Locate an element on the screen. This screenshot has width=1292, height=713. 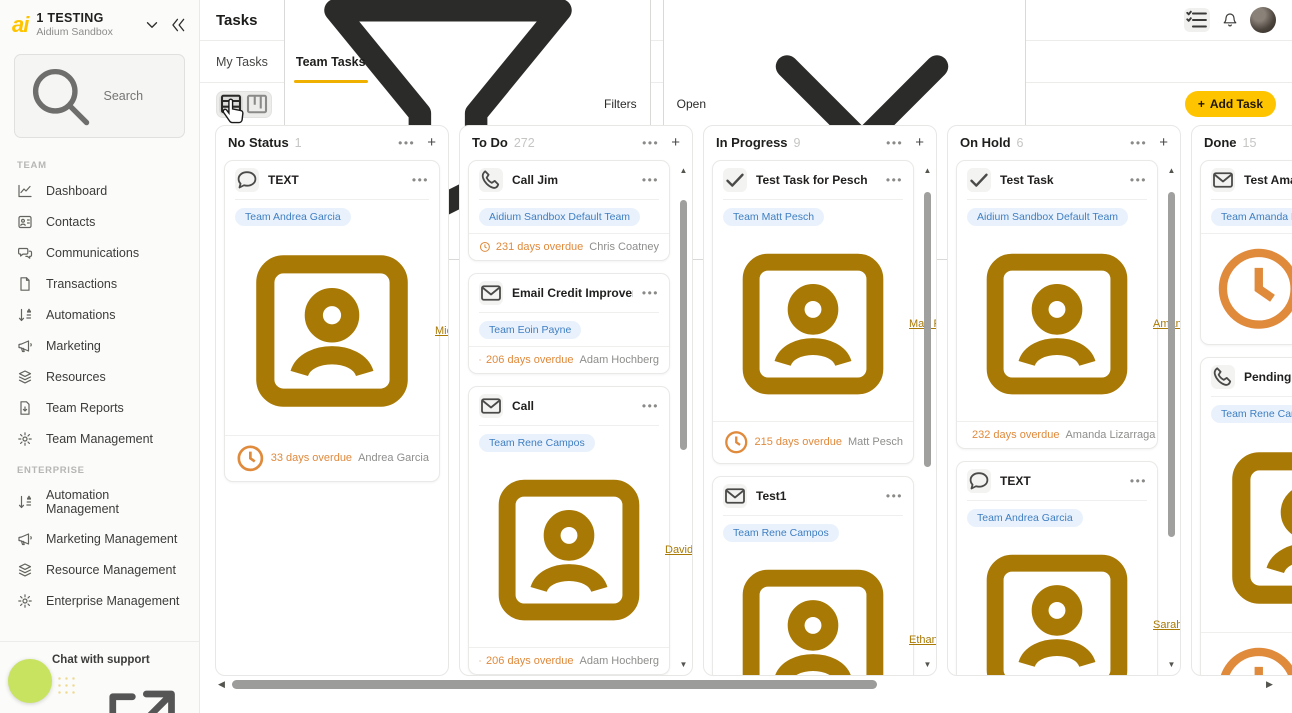
overdue-label: 232 days overdue is located at coordinates (1016, 435).